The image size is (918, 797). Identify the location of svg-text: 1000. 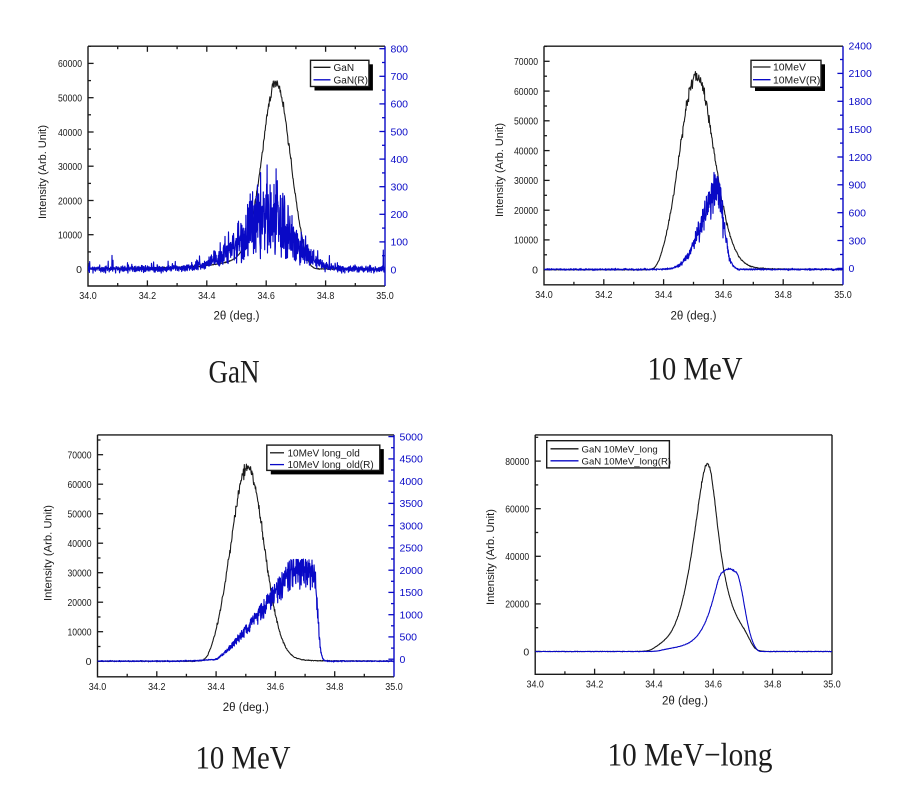
(412, 616).